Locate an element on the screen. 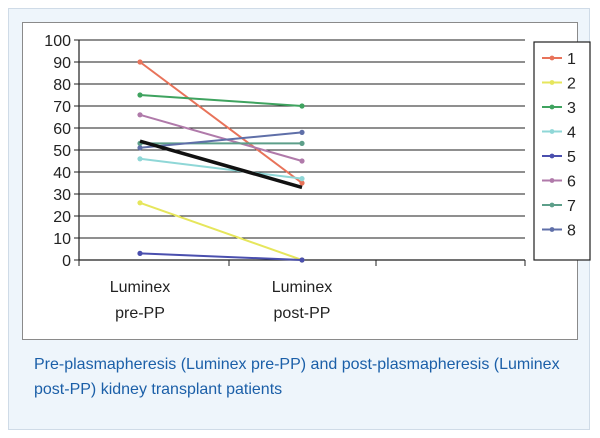  y-tick-label: 10 is located at coordinates (62, 239).